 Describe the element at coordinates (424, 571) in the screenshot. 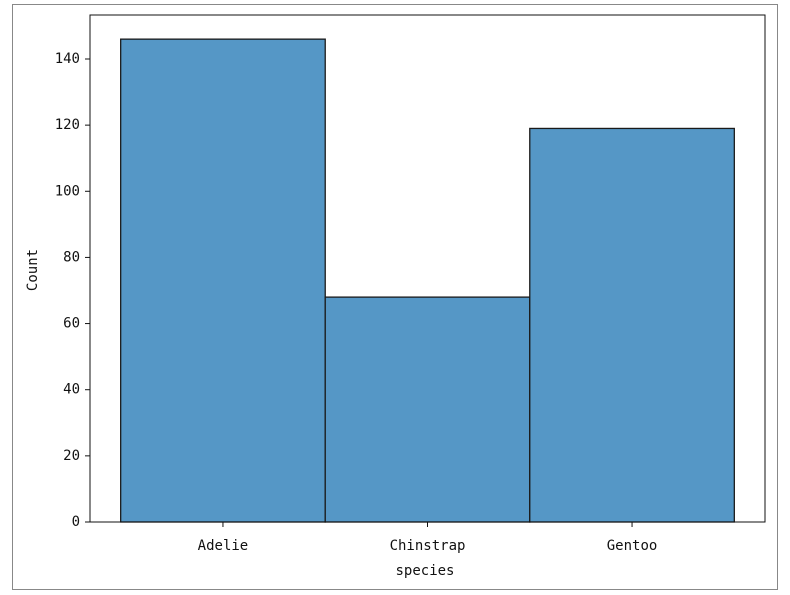

I see `x-axis-label: species` at that location.